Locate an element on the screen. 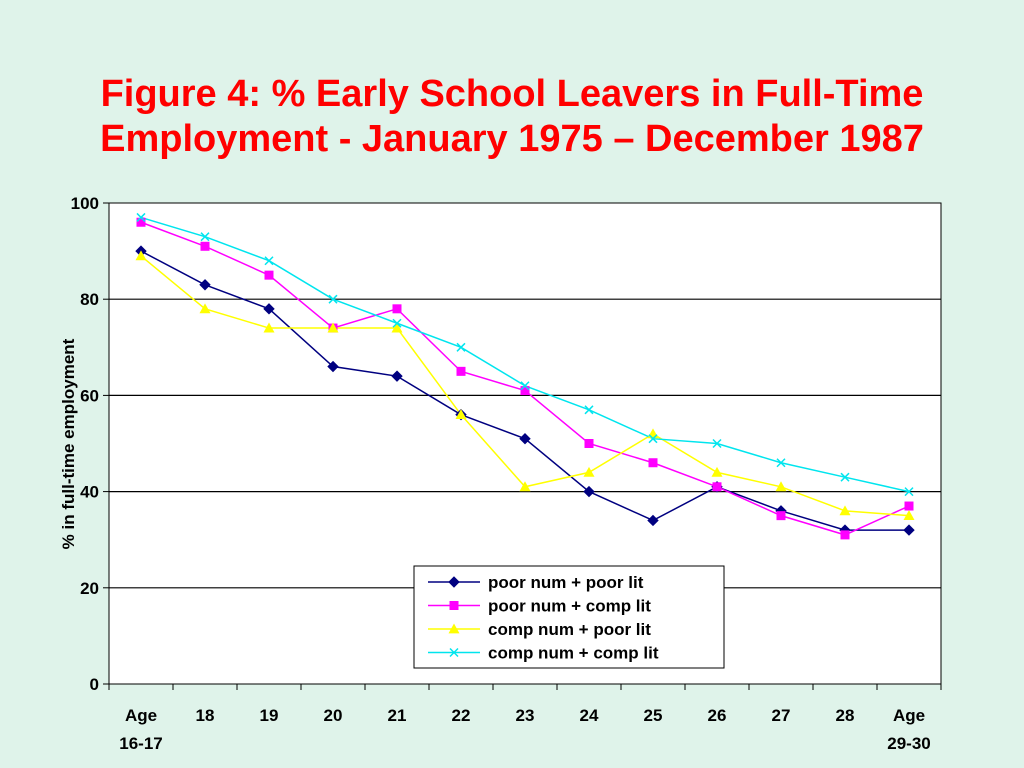 Image resolution: width=1024 pixels, height=768 pixels. x-tick-label: 23 is located at coordinates (525, 715).